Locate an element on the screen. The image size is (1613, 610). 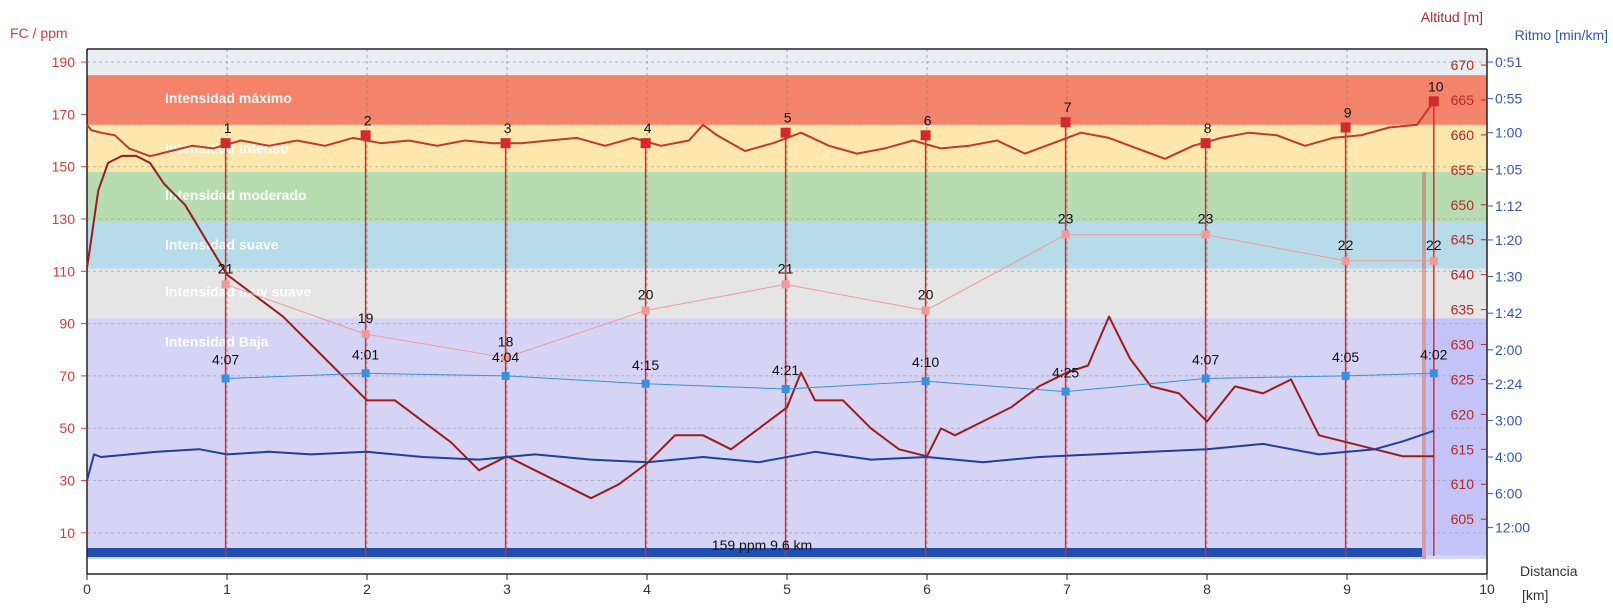
km-pace-line is located at coordinates (829, 382).